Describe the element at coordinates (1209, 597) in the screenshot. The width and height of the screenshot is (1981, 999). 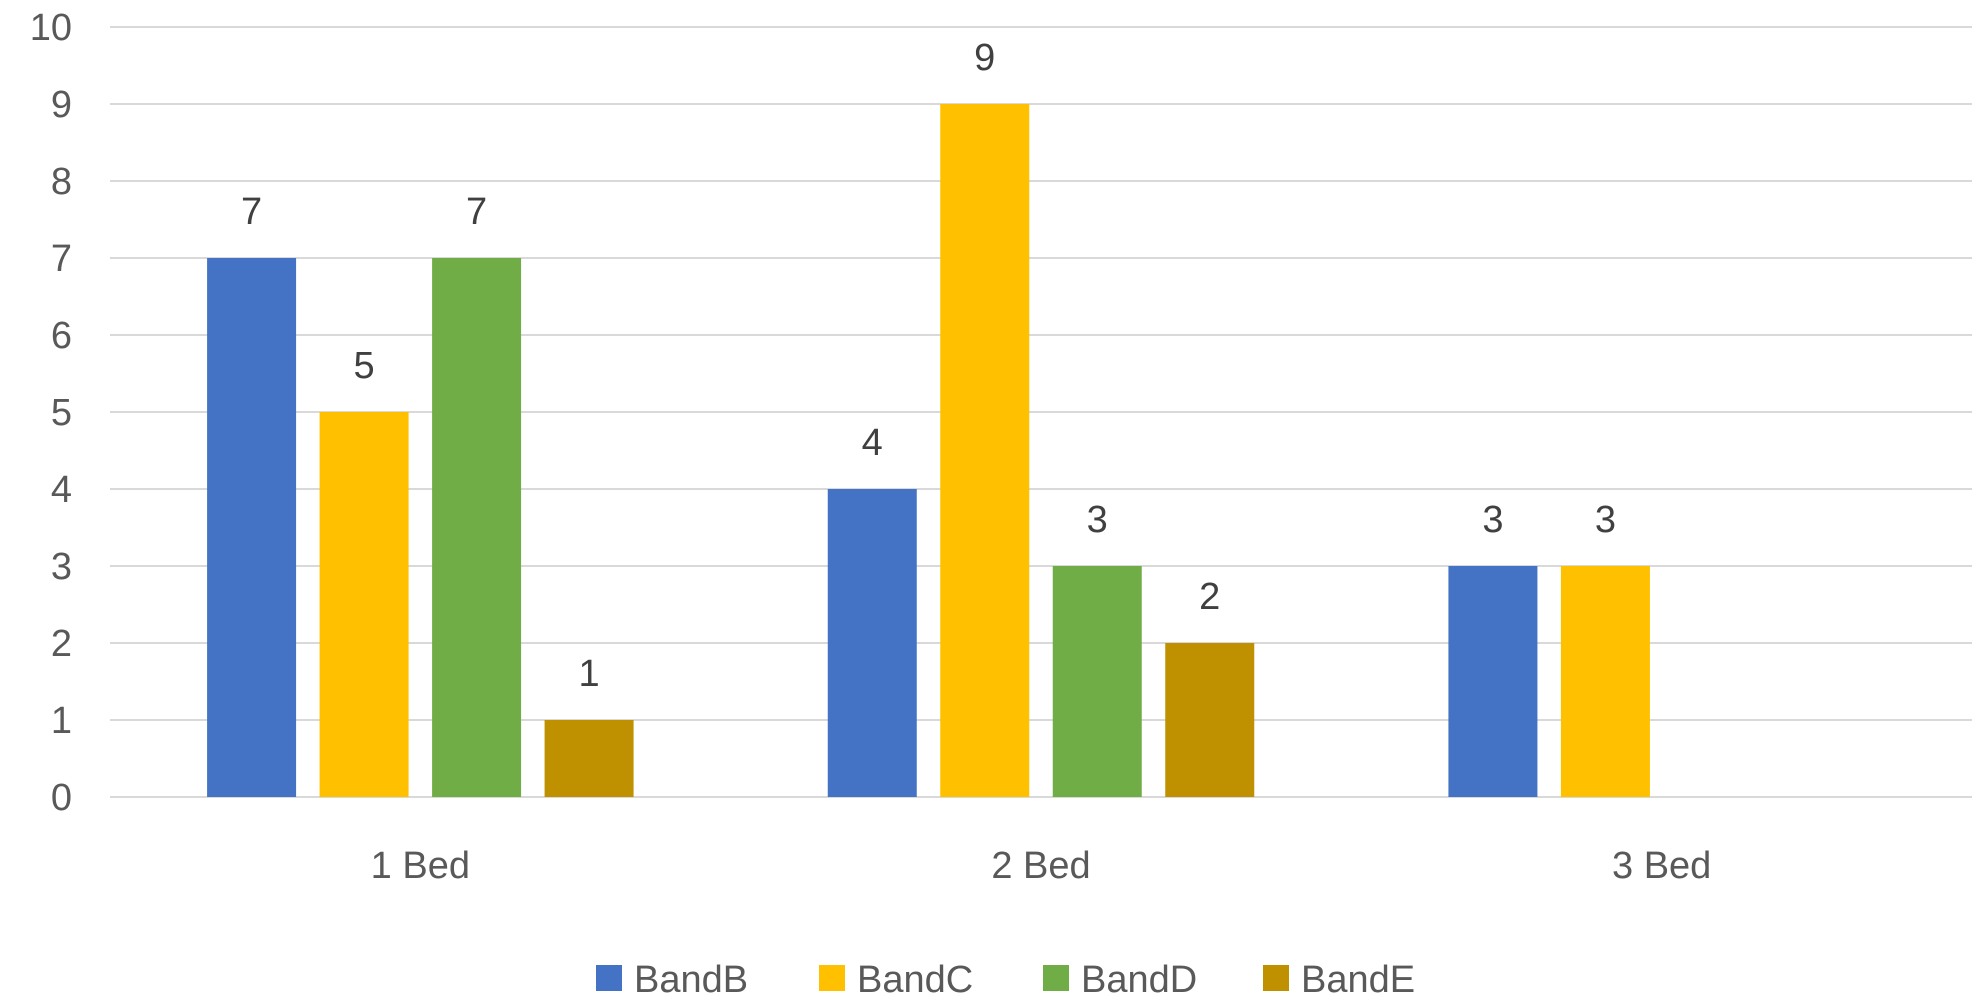
I see `data-label: 2` at that location.